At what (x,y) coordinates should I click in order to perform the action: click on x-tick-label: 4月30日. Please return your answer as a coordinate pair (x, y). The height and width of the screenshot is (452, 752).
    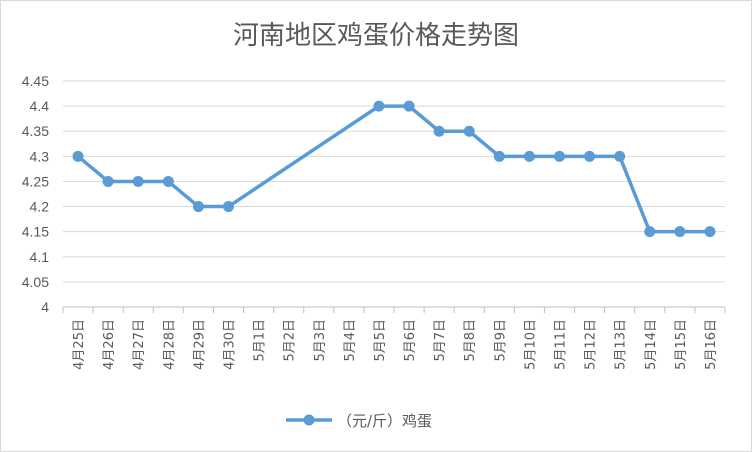
    Looking at the image, I should click on (230, 344).